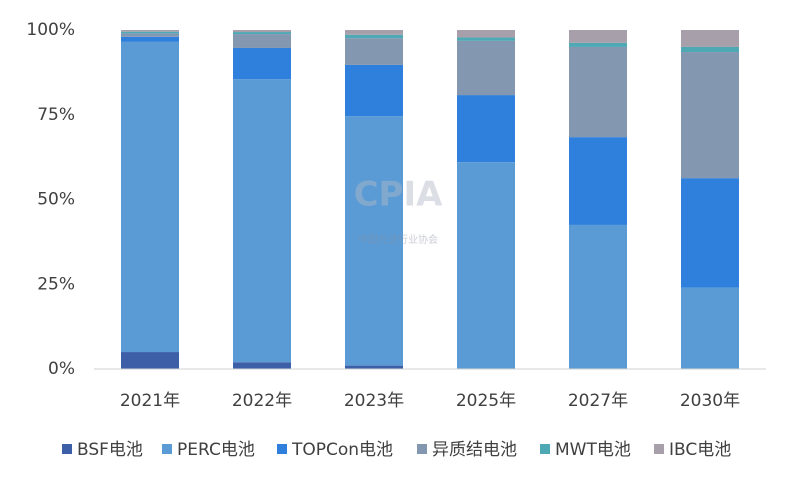 The width and height of the screenshot is (800, 488). I want to click on watermark-logo: CPIA, so click(399, 195).